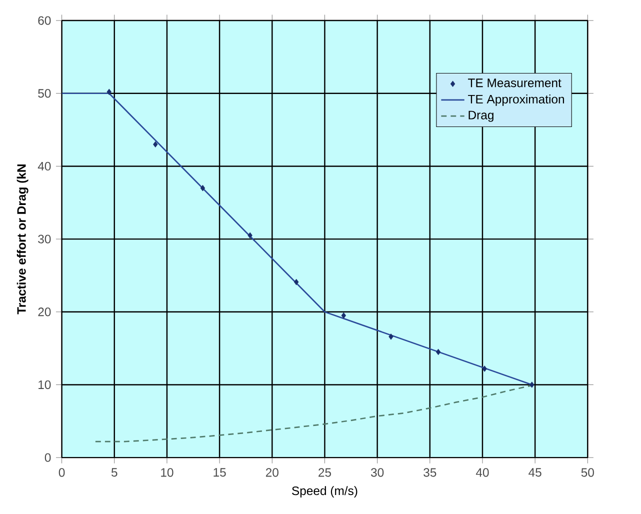 This screenshot has height=514, width=641. I want to click on x-tick-label: 5, so click(114, 472).